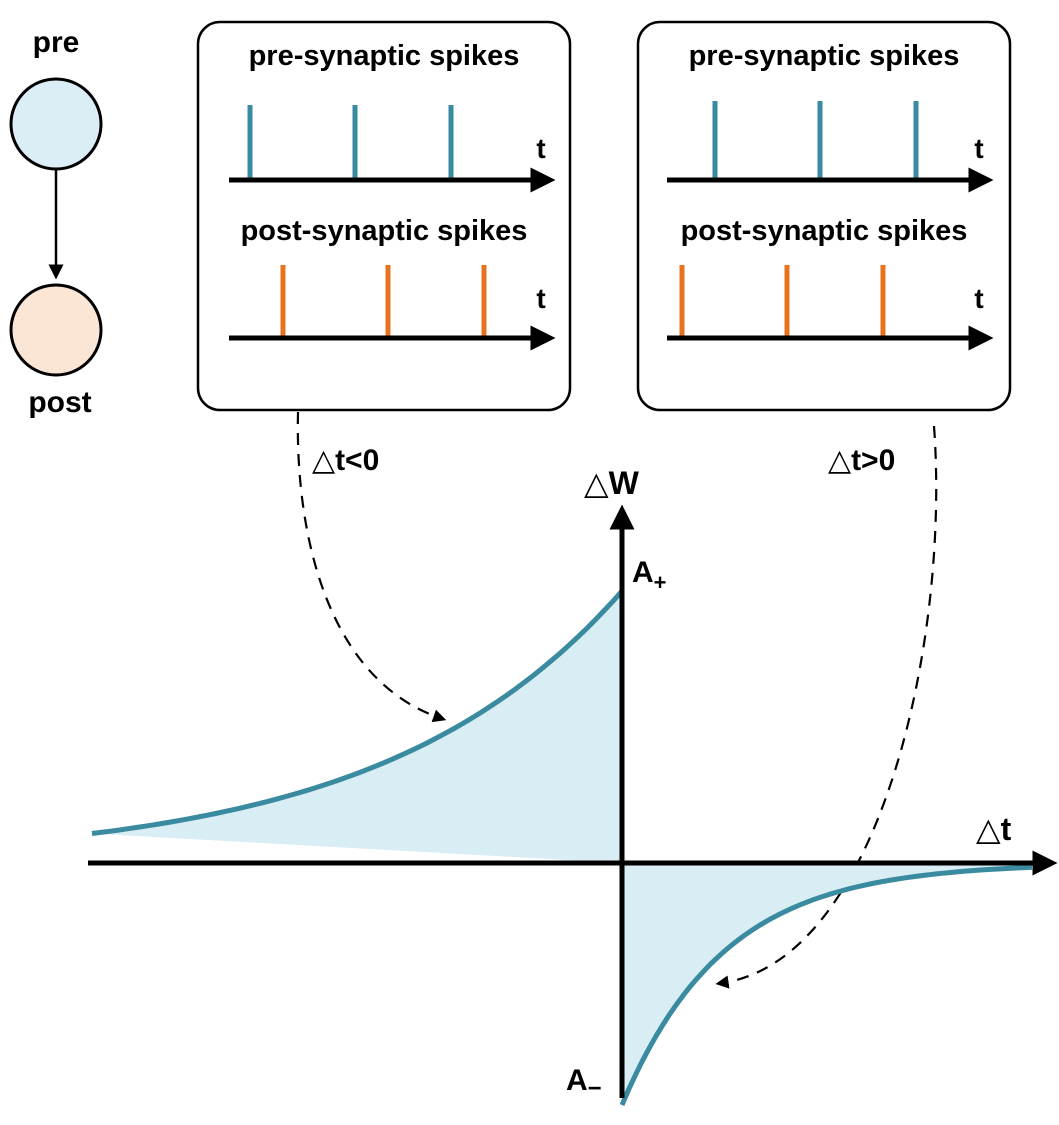 This screenshot has height=1125, width=1059. I want to click on a-minus-label: A−, so click(584, 1083).